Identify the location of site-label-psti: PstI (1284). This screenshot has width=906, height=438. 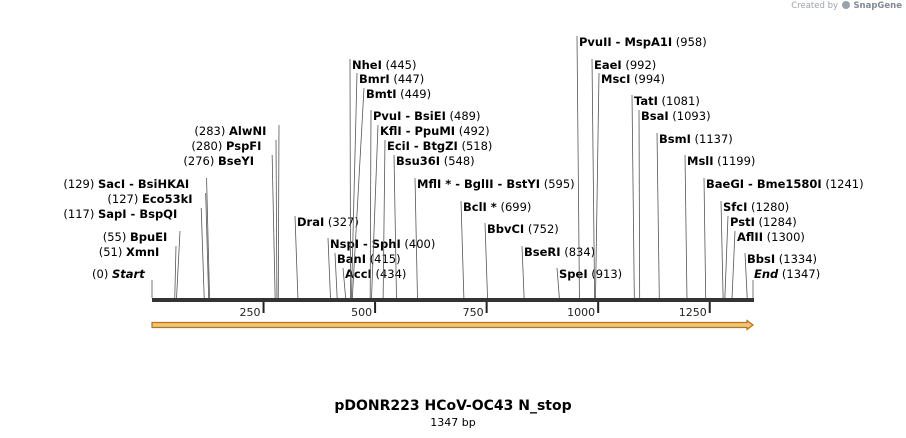
(763, 222).